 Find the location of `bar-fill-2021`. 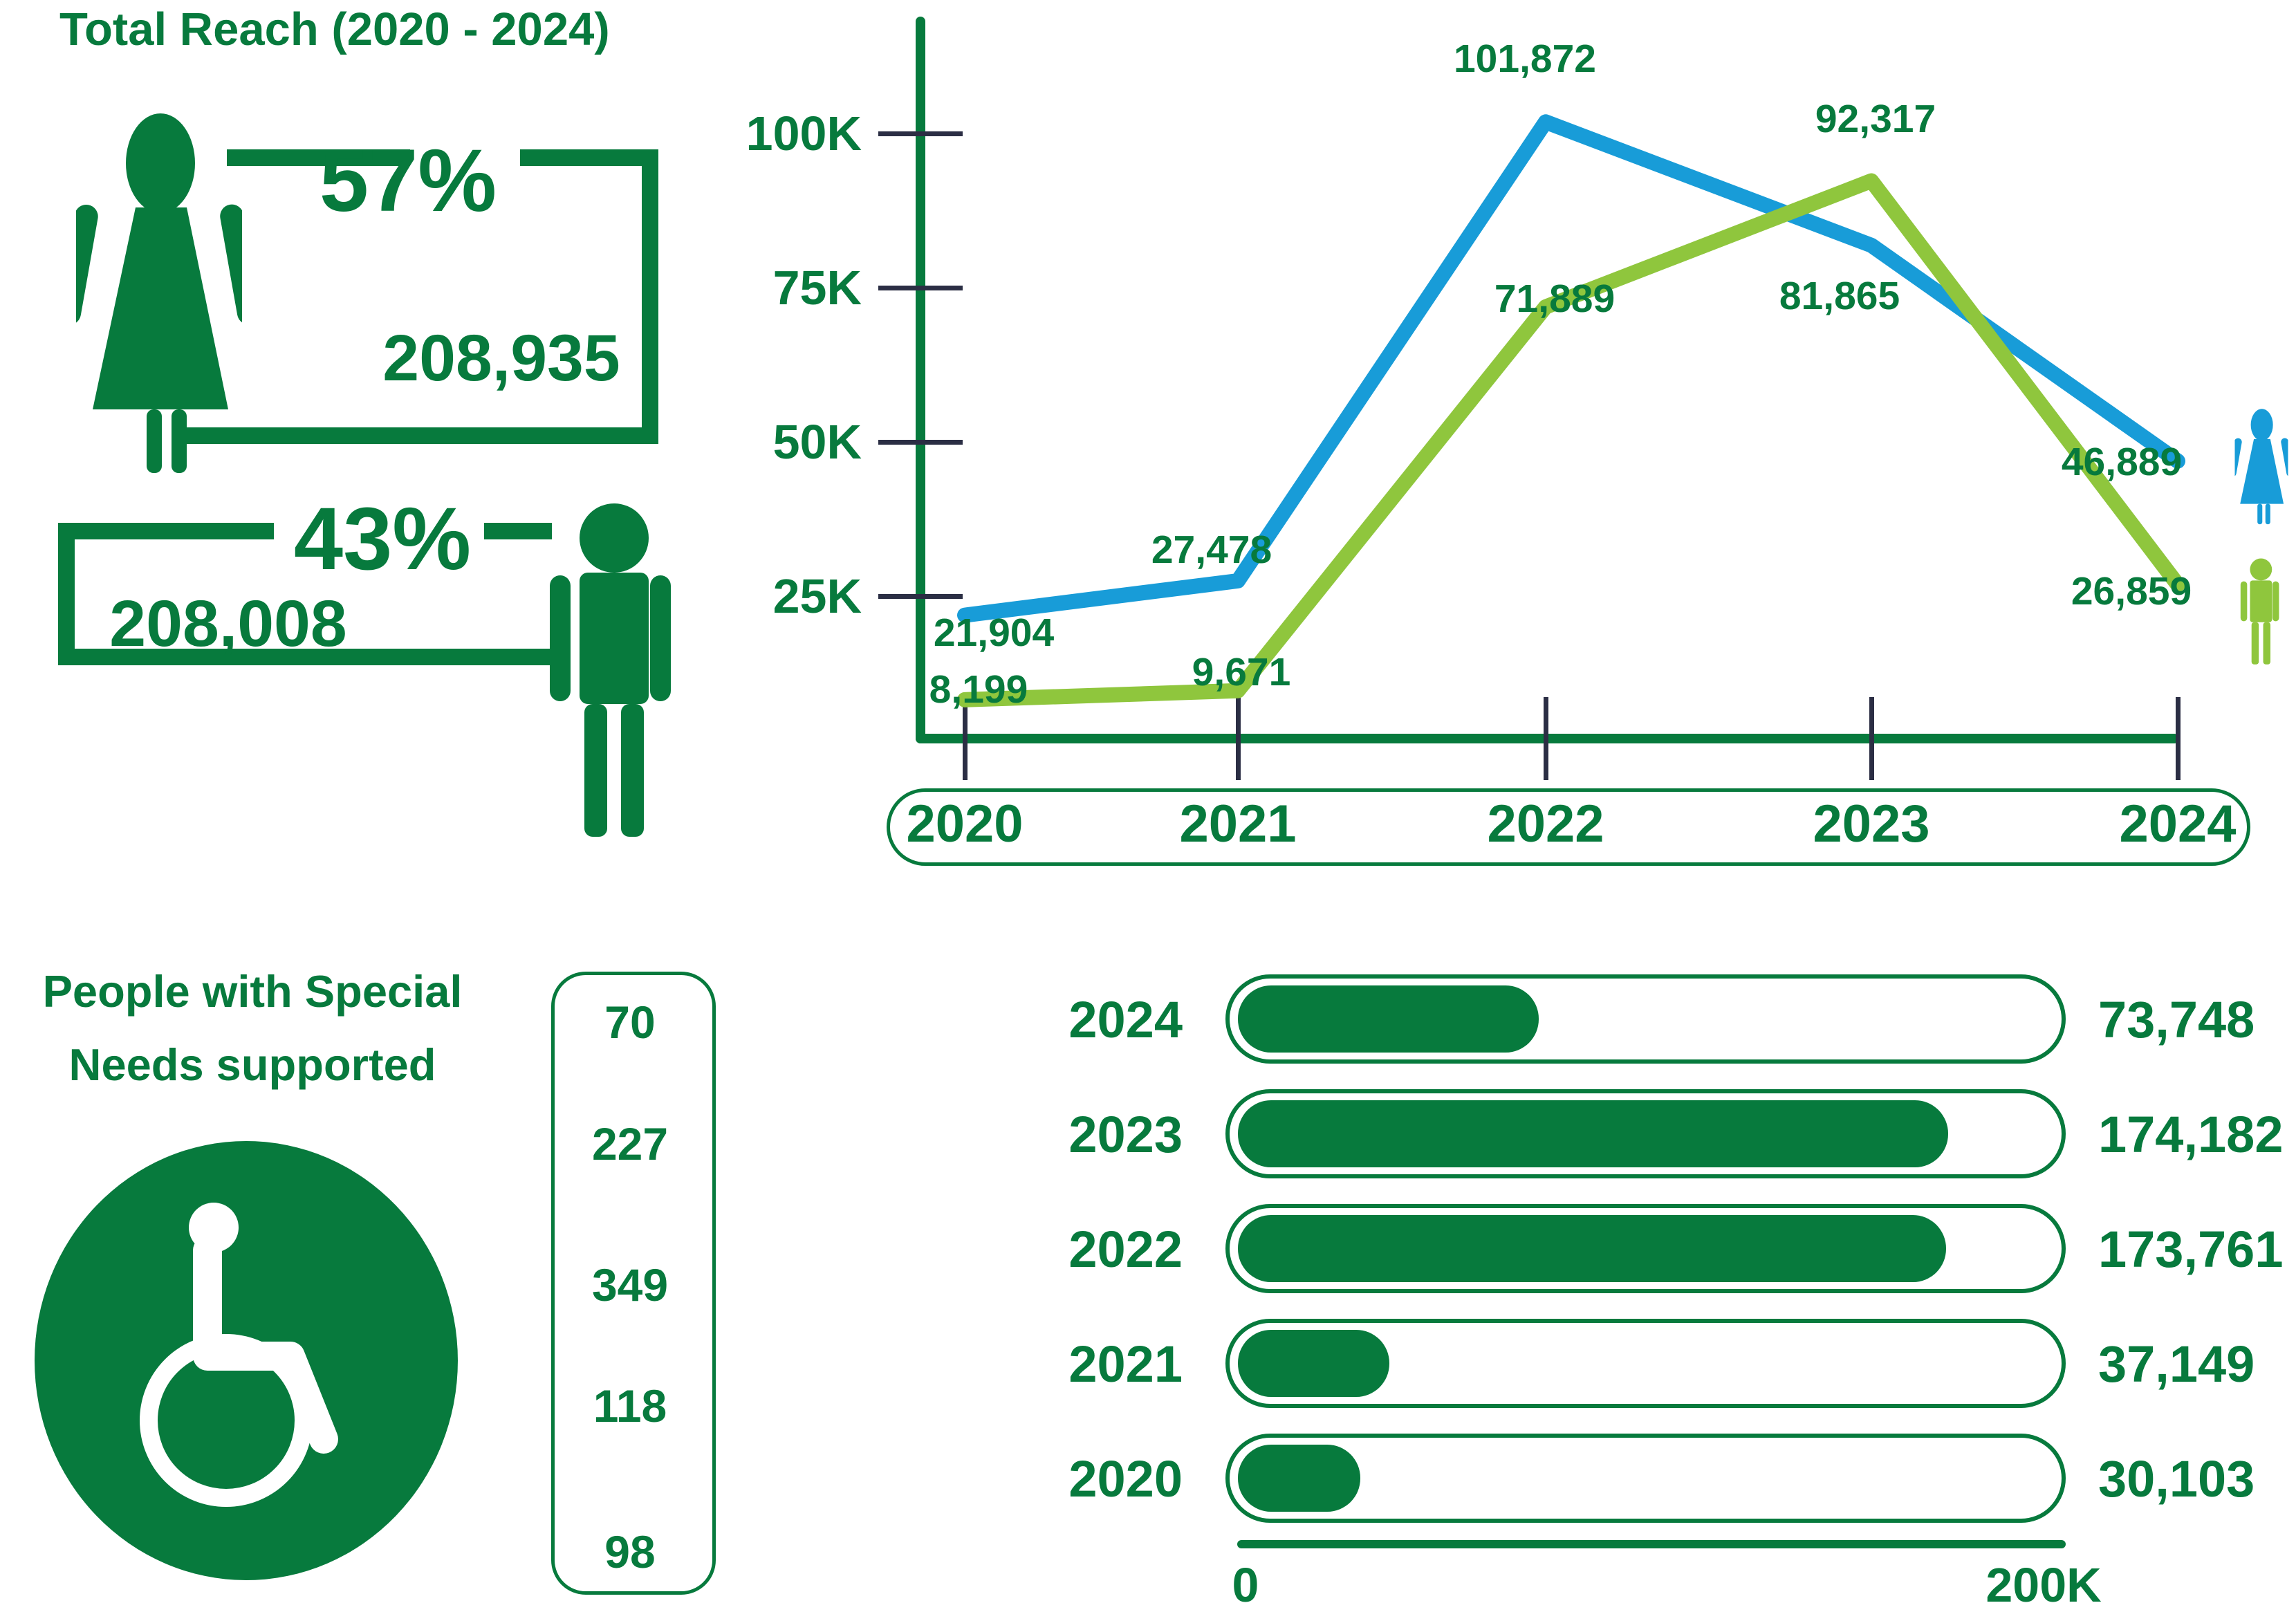

bar-fill-2021 is located at coordinates (1314, 1363).